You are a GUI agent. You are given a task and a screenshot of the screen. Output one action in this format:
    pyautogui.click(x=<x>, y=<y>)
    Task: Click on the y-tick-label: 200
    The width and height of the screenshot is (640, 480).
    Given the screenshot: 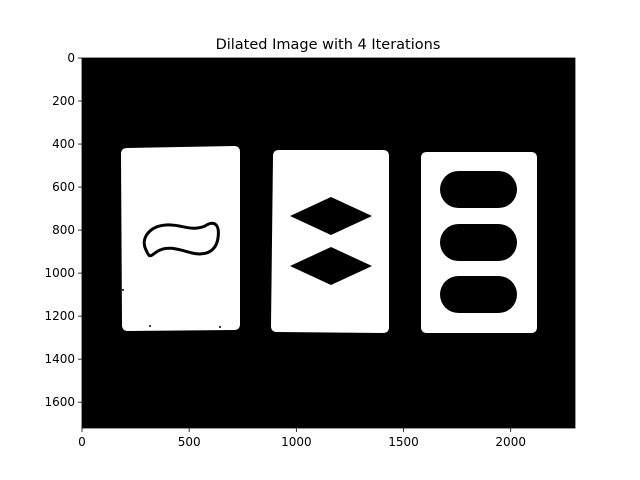 What is the action you would take?
    pyautogui.click(x=63, y=101)
    